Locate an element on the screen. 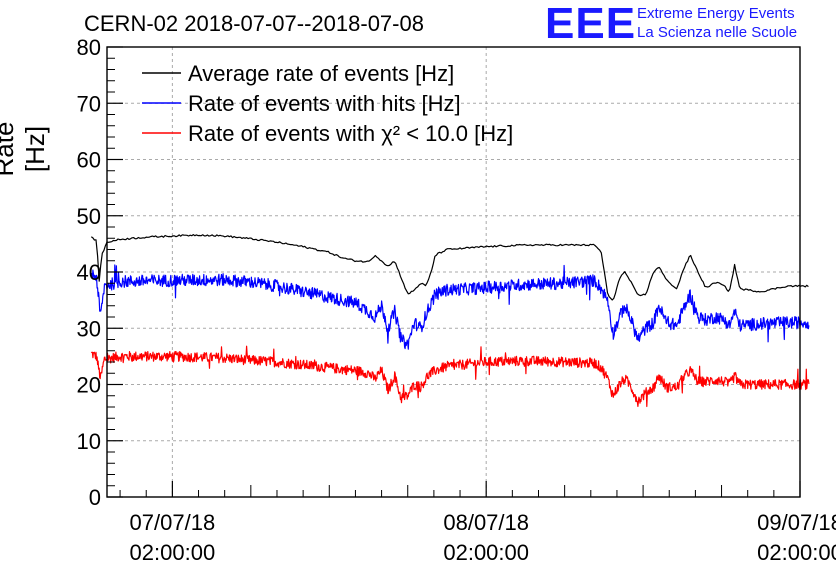 The height and width of the screenshot is (572, 836). y-tick-label: 80 is located at coordinates (89, 47).